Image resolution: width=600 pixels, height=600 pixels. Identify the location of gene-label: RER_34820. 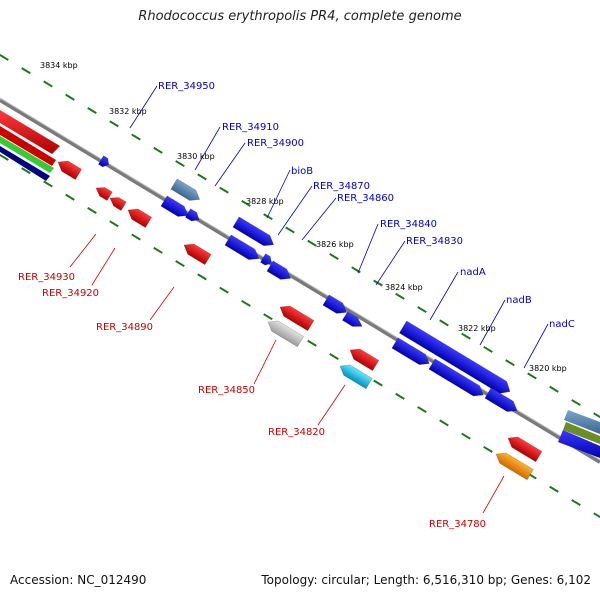
(296, 432).